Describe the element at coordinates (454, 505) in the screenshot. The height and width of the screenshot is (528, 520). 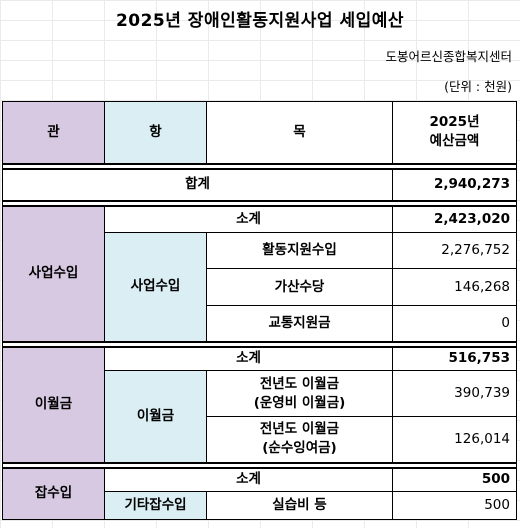
I see `budget-value: 500` at that location.